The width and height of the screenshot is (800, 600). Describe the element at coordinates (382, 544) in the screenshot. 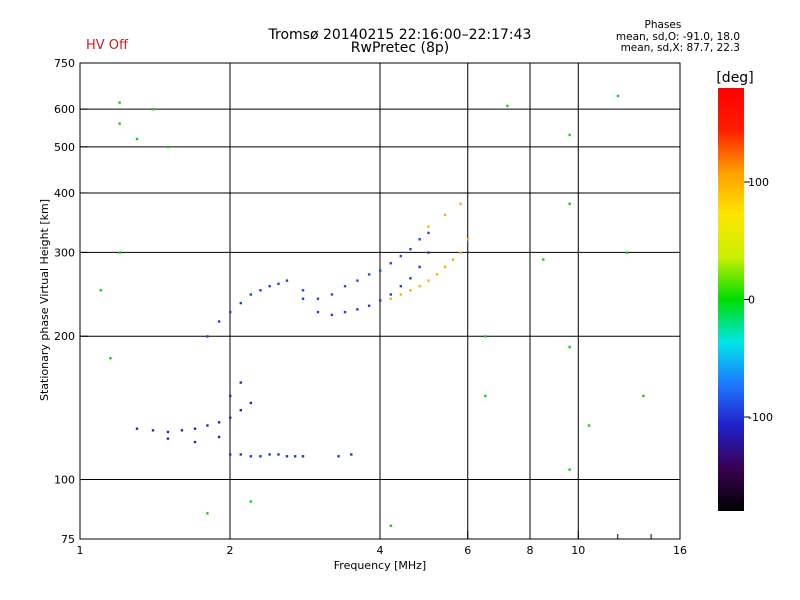

I see `x-axis: 1 2 4 6 8 10 16` at that location.